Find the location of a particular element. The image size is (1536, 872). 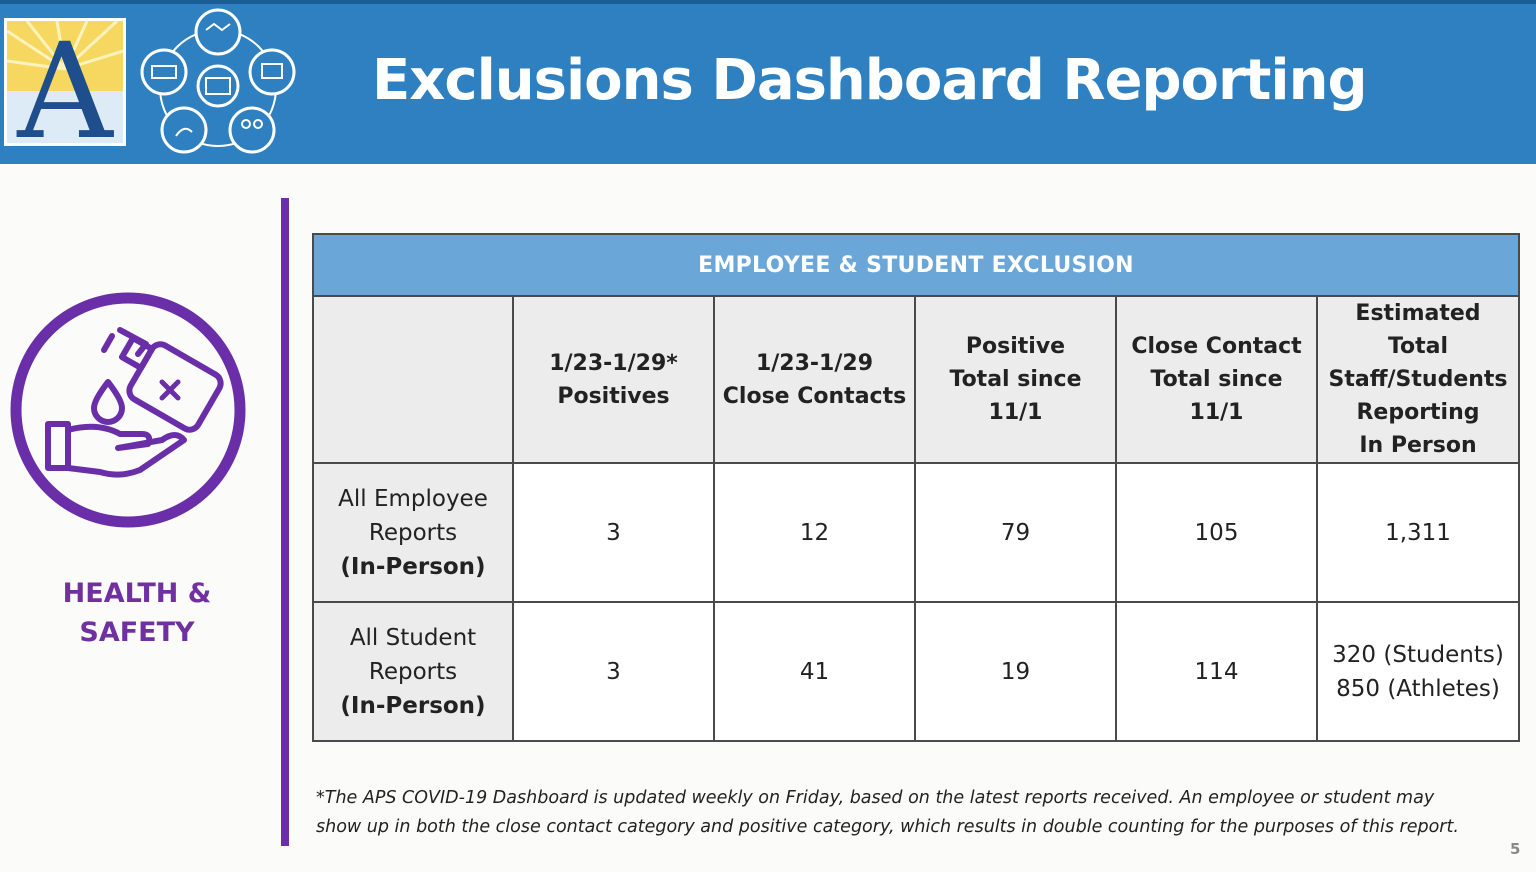

table-cell: 19 is located at coordinates (1015, 671).